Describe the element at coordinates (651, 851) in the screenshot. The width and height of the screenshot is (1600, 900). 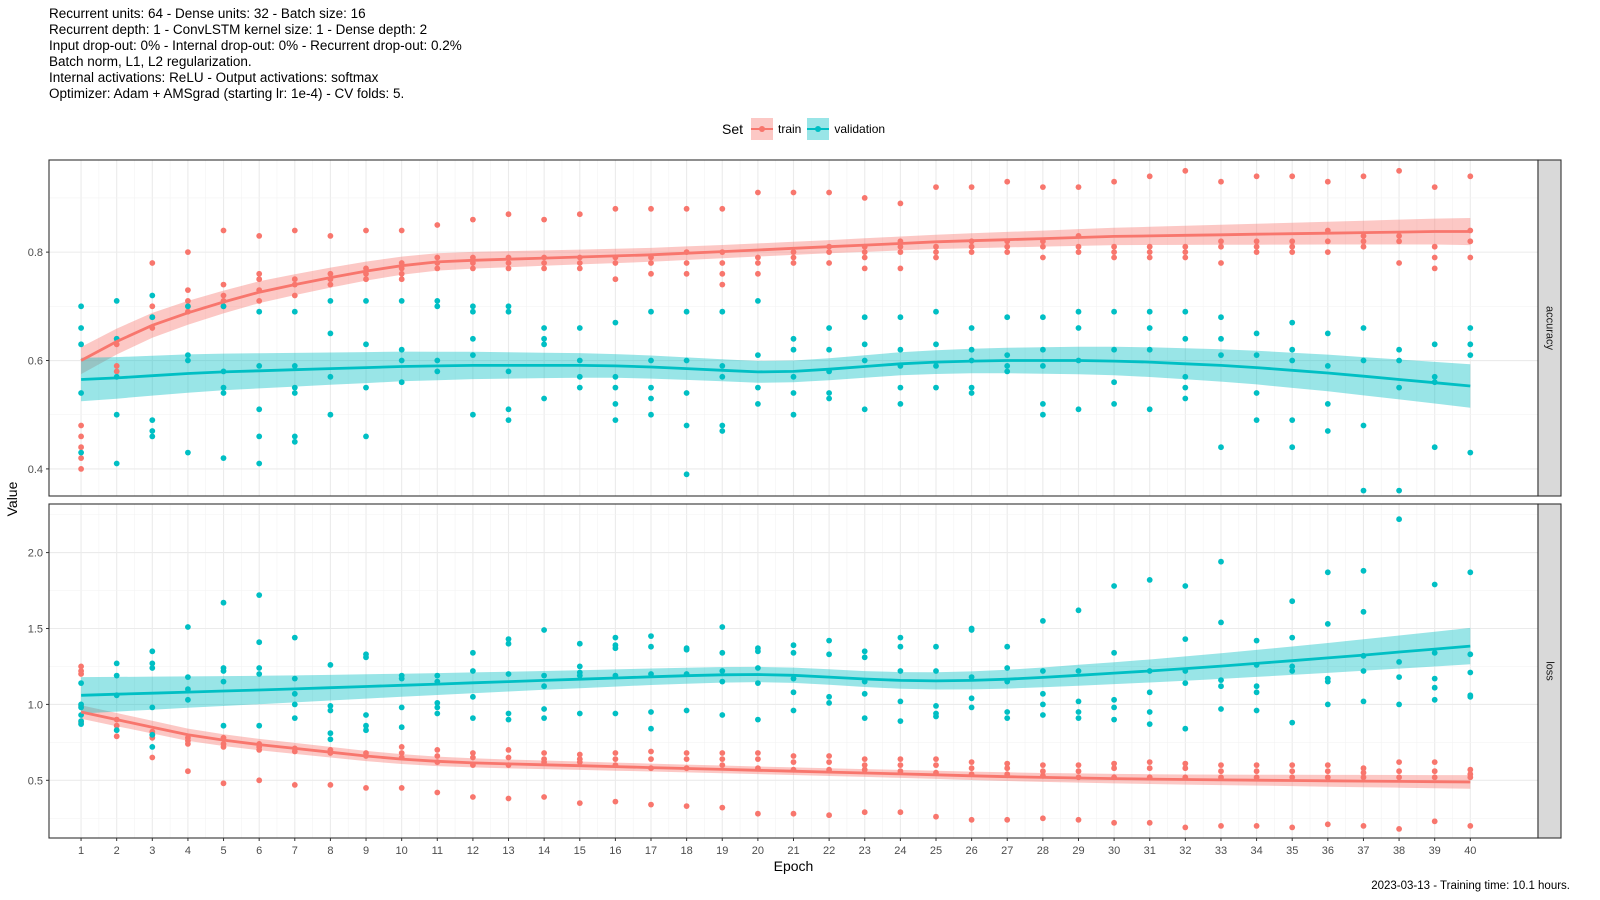
I see `x-tick-label: 17` at that location.